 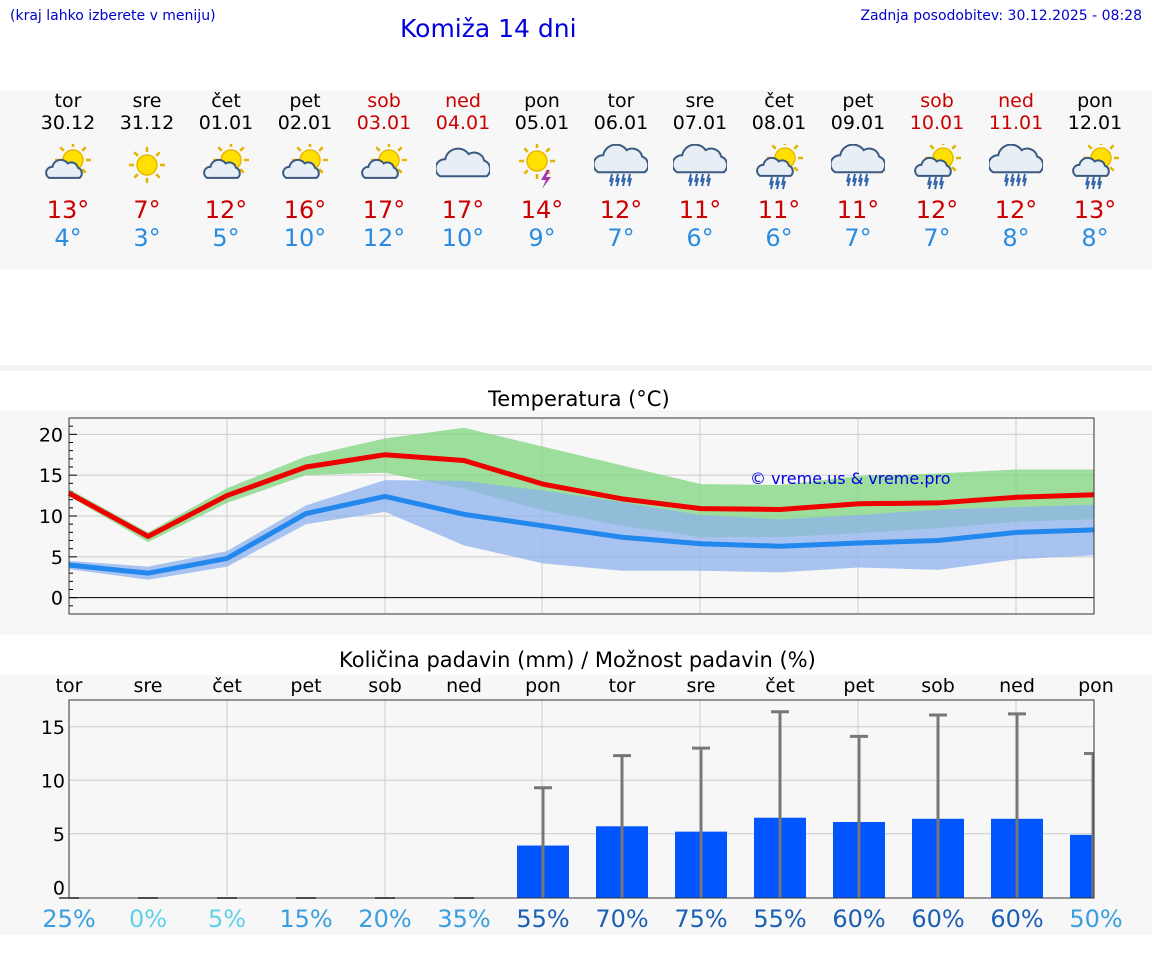 I want to click on day-column: ned 11.01 12° 8°, so click(x=1016, y=171).